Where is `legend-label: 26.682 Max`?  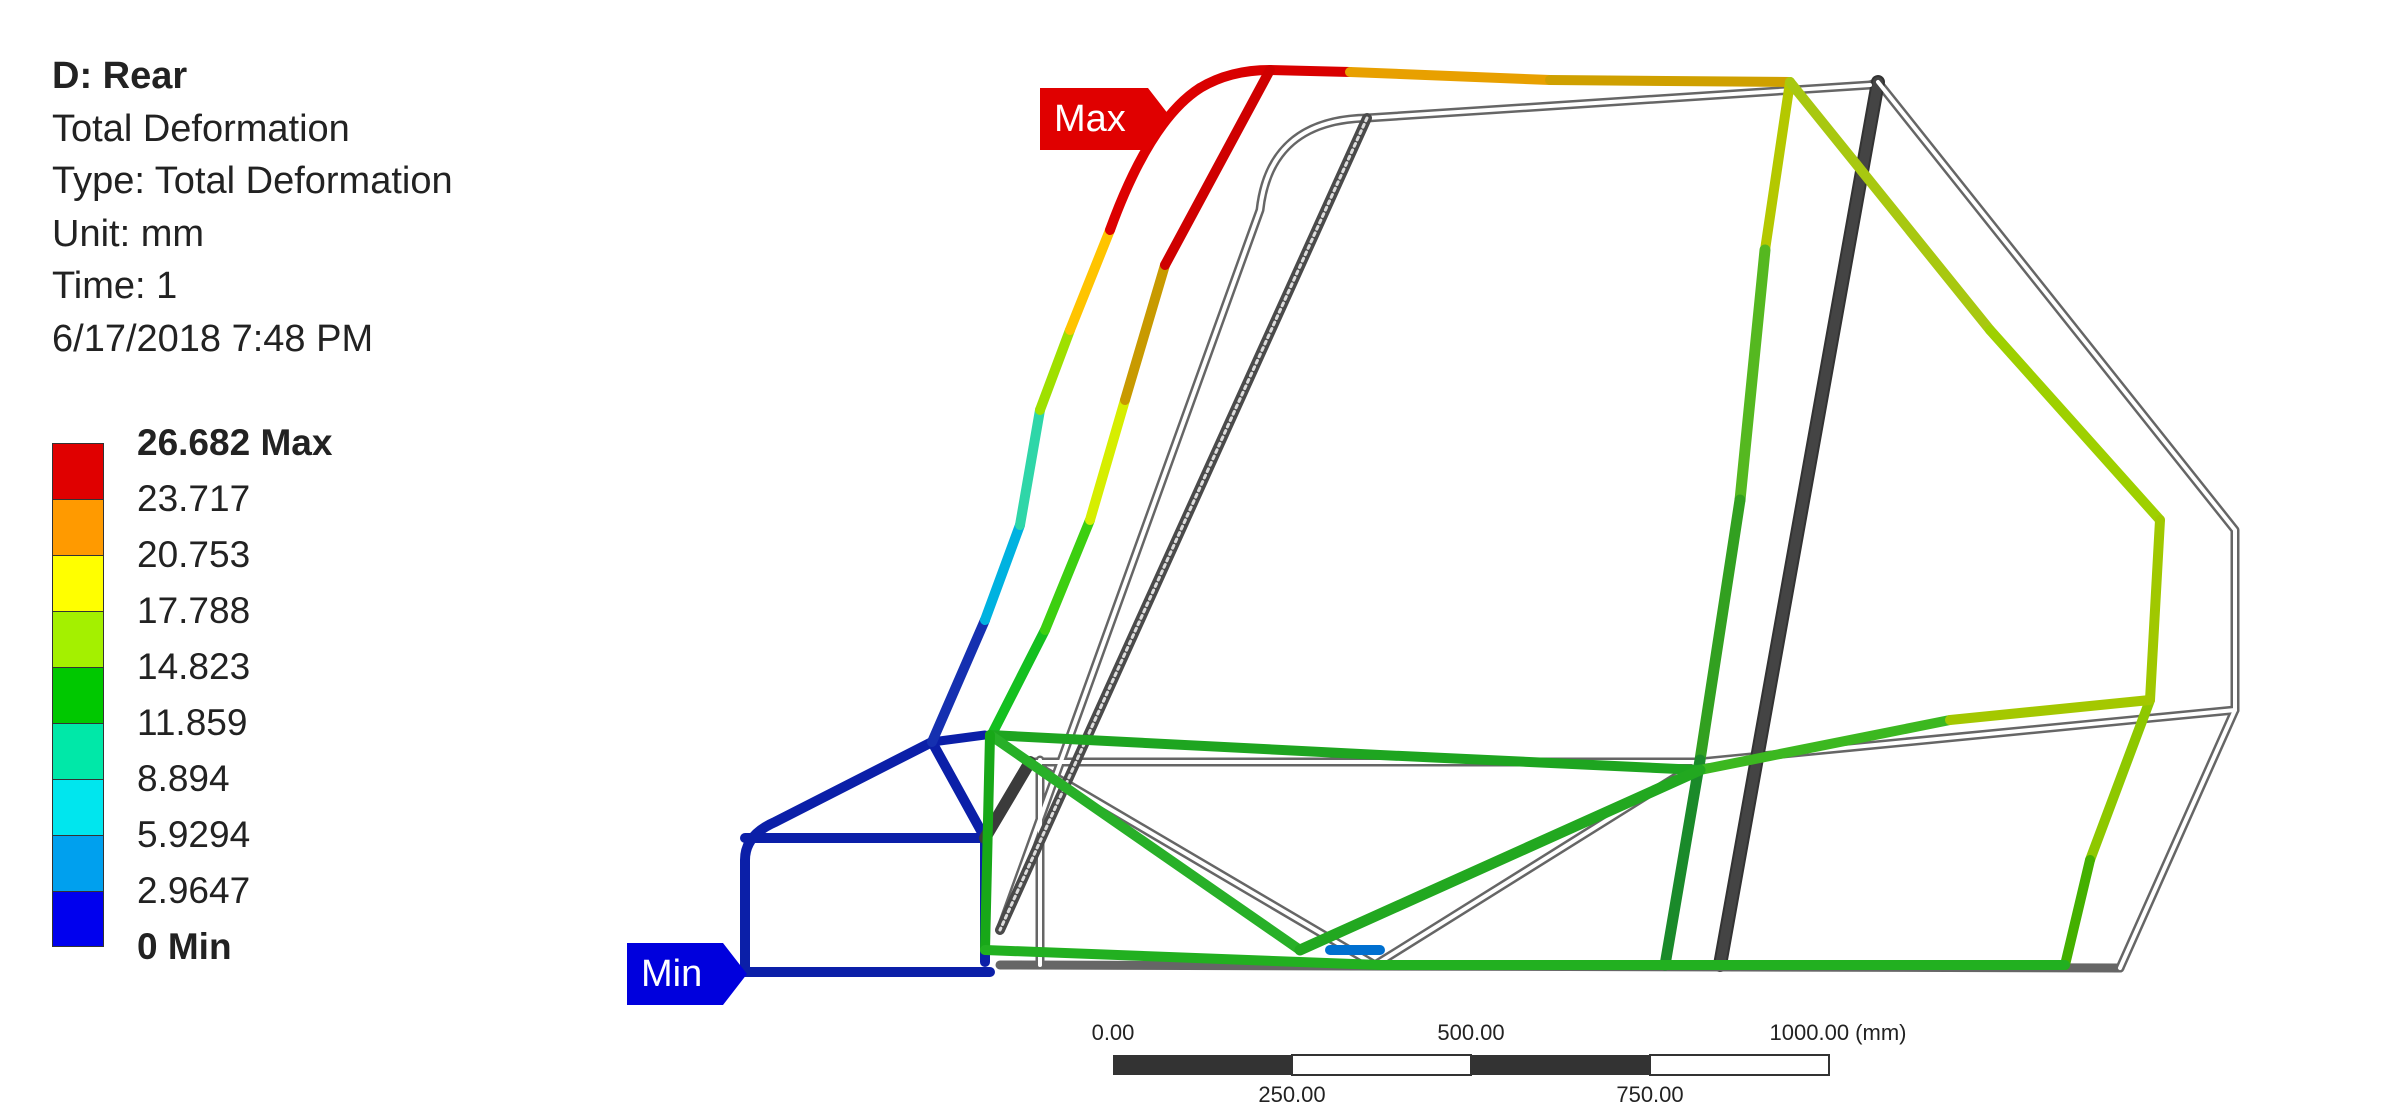 legend-label: 26.682 Max is located at coordinates (235, 442).